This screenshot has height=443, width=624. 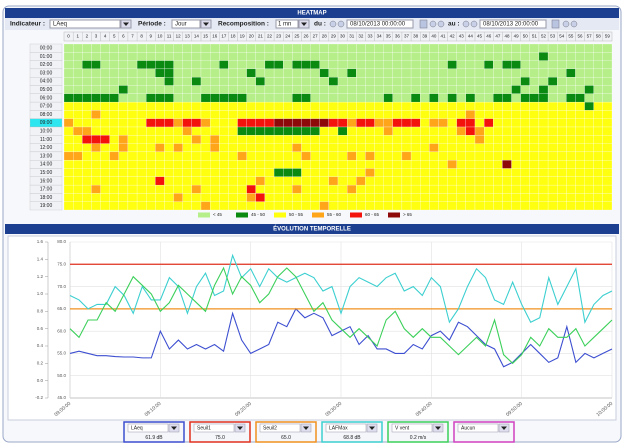 I want to click on series-readout: 75.0, so click(x=220, y=438).